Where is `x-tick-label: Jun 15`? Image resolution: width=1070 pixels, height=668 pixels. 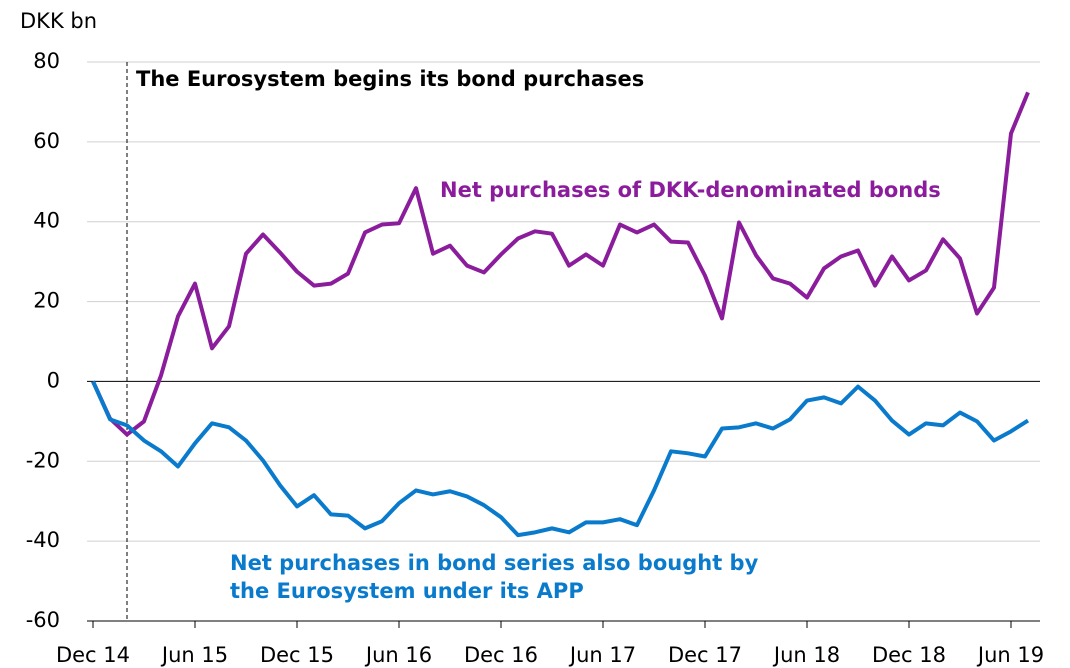
x-tick-label: Jun 15 is located at coordinates (194, 655).